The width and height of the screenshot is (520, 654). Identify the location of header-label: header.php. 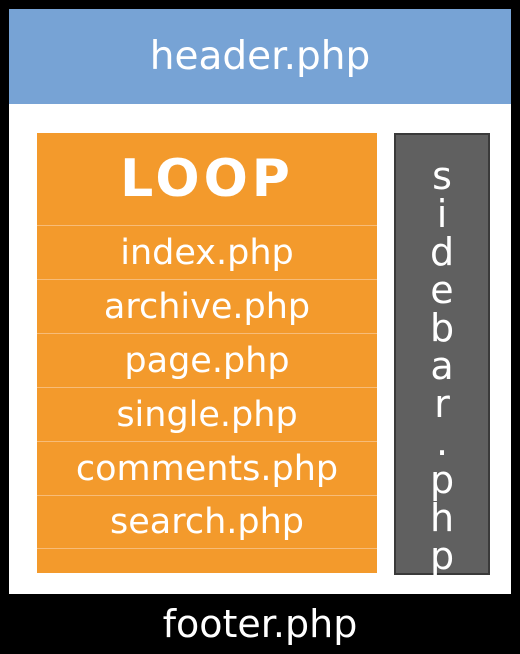
(260, 56).